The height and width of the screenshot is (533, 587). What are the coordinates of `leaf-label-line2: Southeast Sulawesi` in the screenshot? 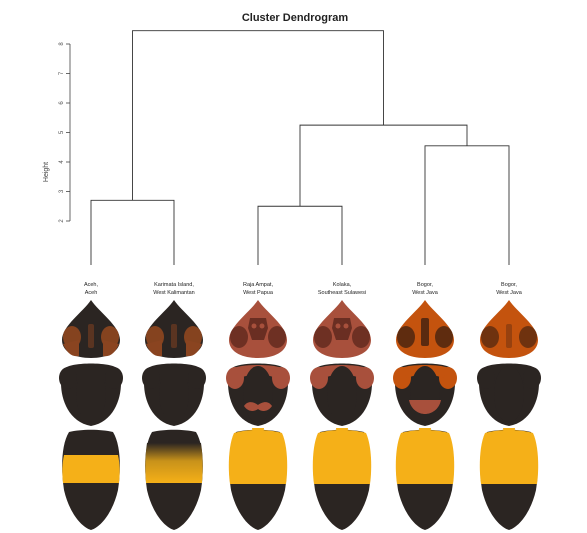 It's located at (342, 293).